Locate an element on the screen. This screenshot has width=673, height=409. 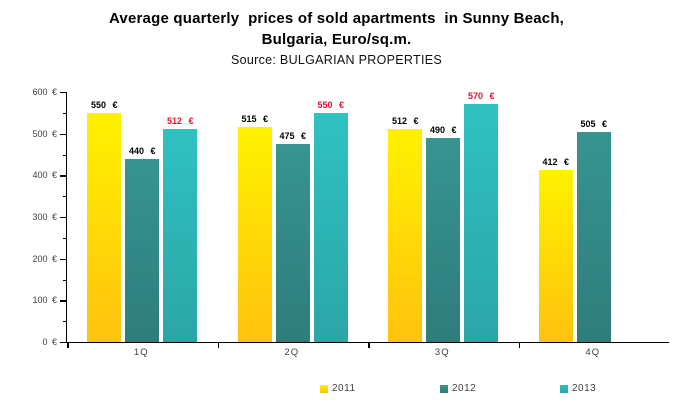
y-axis-tick-label: 600 € is located at coordinates (44, 92).